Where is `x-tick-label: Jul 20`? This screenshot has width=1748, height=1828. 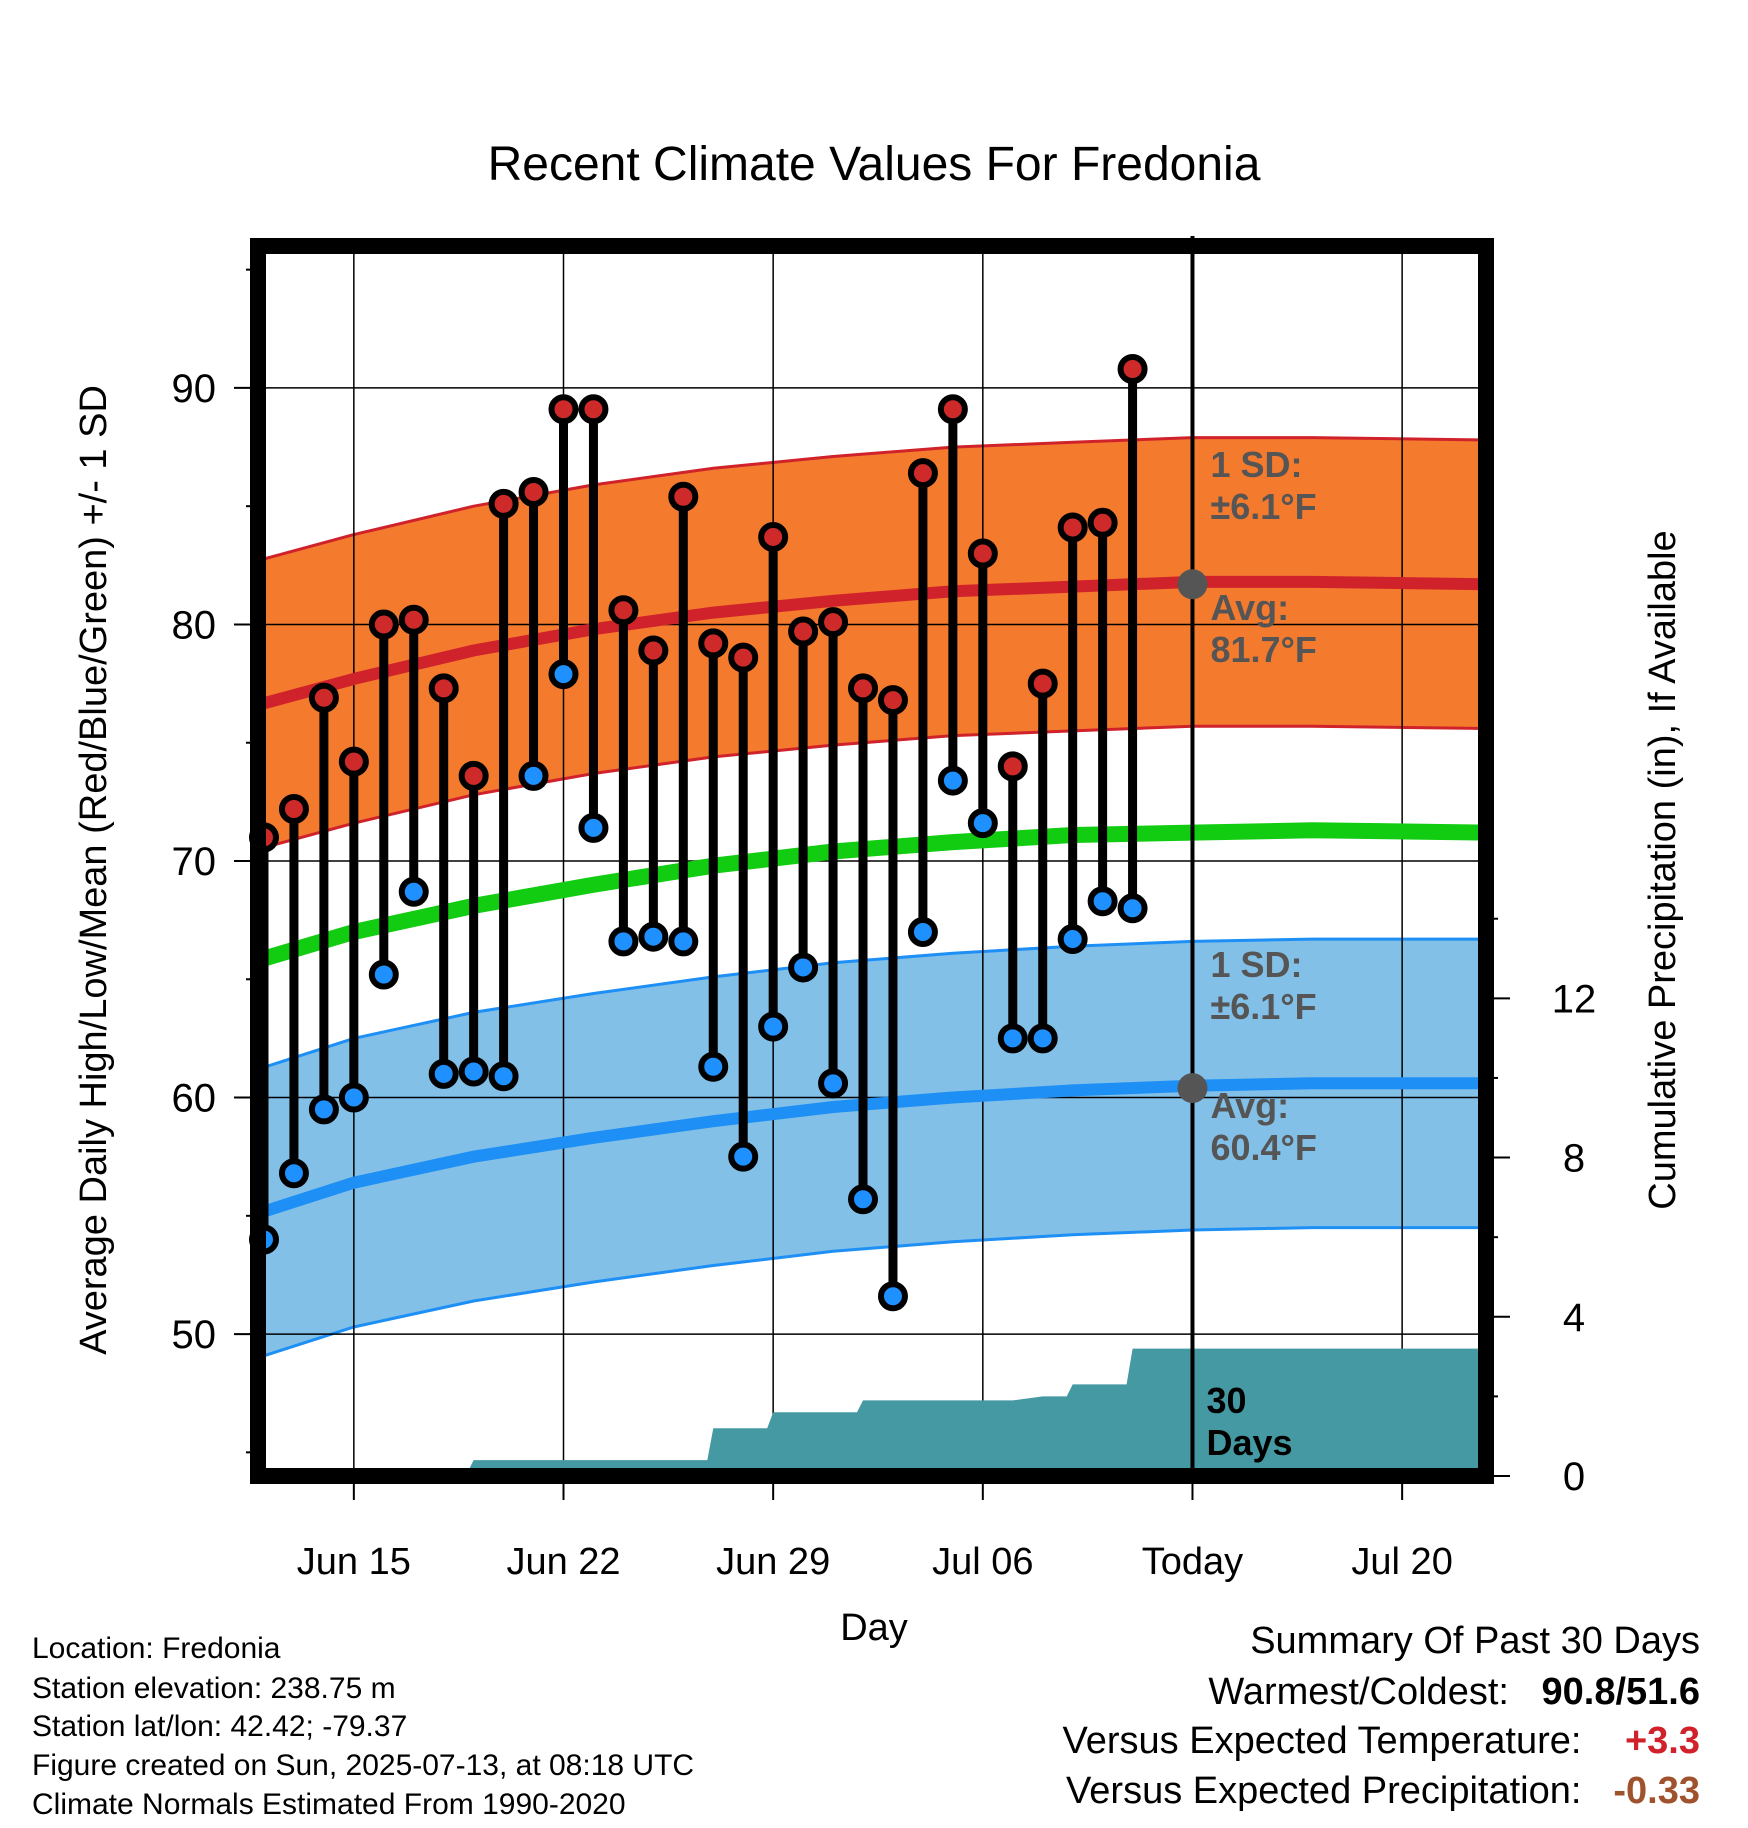
x-tick-label: Jul 20 is located at coordinates (1401, 1562).